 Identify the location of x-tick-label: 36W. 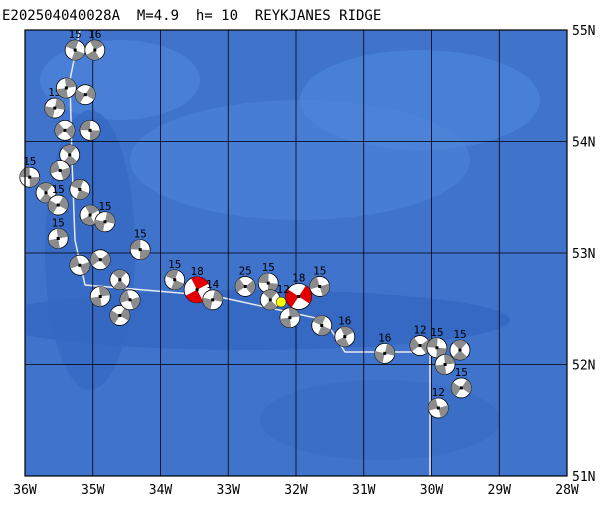
(25, 490).